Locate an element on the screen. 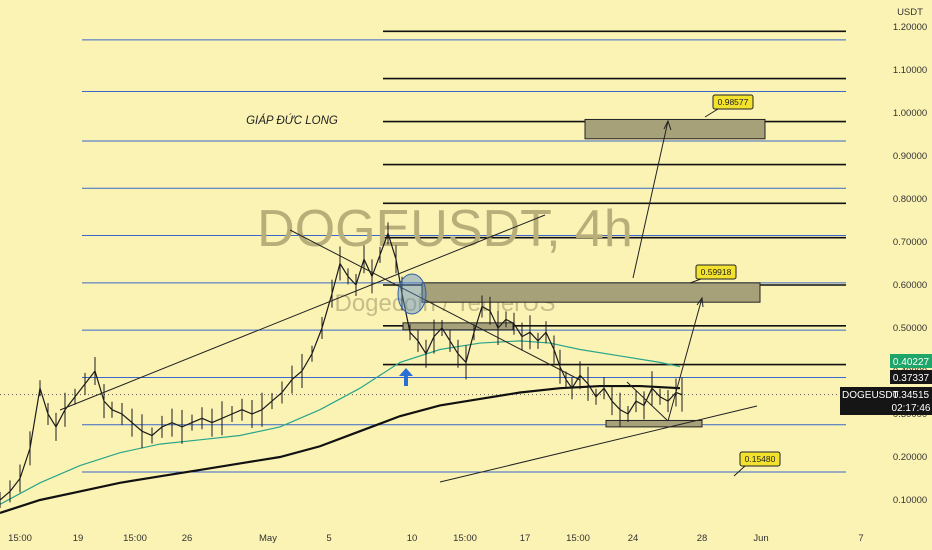 Image resolution: width=932 pixels, height=550 pixels. x-tick-label: 28 is located at coordinates (702, 538).